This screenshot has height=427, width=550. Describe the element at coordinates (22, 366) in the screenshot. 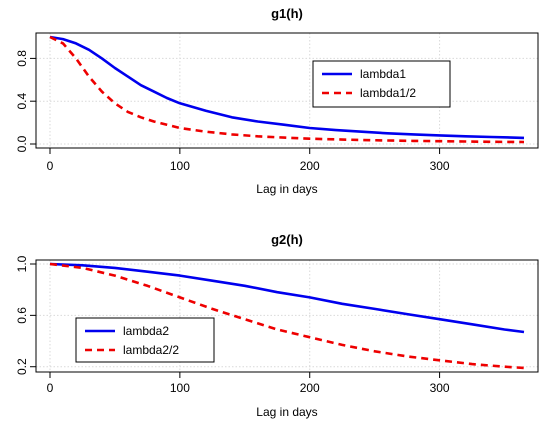

I see `y-tick-label: 0.2` at that location.